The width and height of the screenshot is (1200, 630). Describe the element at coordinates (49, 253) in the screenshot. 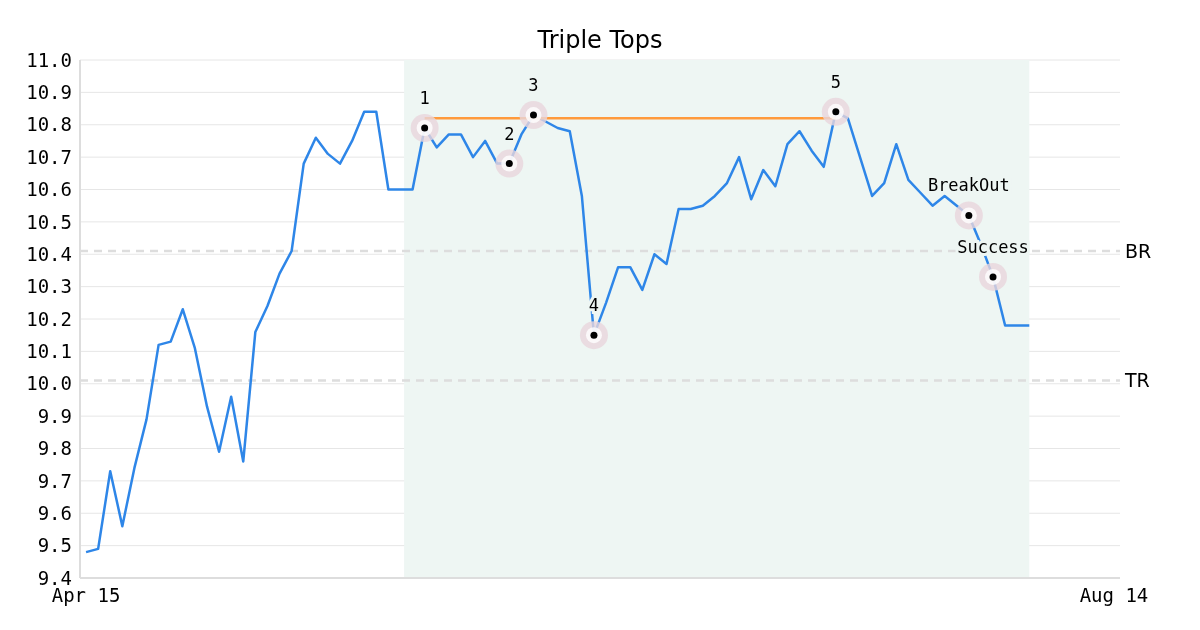

I see `y-tick-label: 10.4` at that location.